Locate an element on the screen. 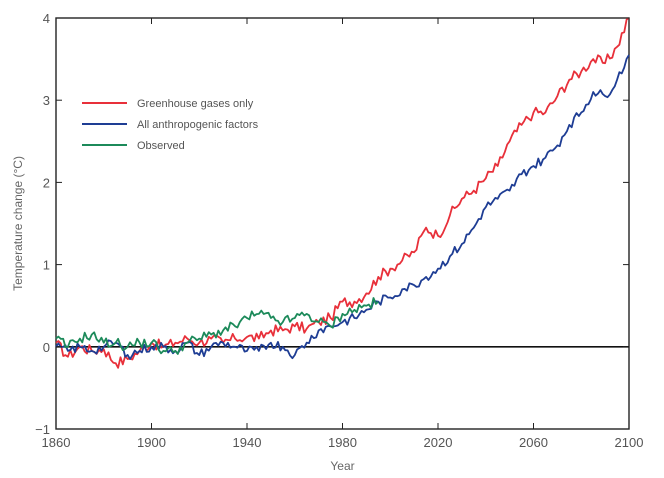  x-tick-label: 1860 is located at coordinates (56, 442).